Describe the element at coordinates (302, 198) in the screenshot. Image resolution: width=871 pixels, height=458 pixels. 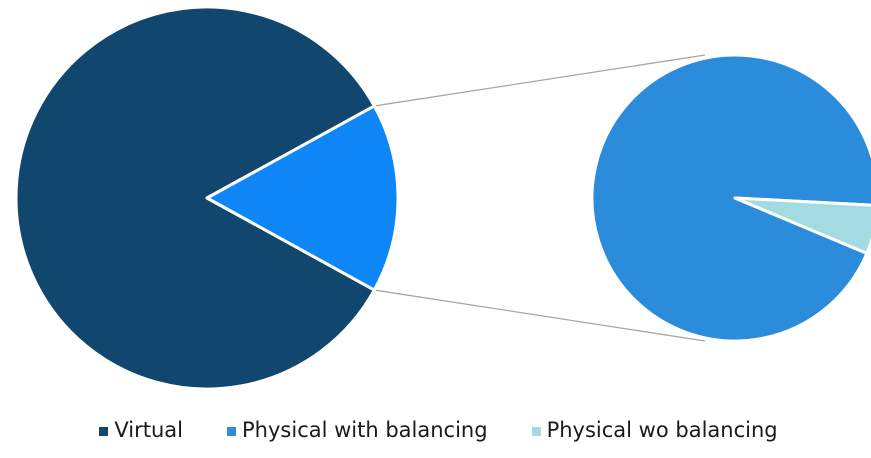
I see `pie-slice-other-physical` at that location.